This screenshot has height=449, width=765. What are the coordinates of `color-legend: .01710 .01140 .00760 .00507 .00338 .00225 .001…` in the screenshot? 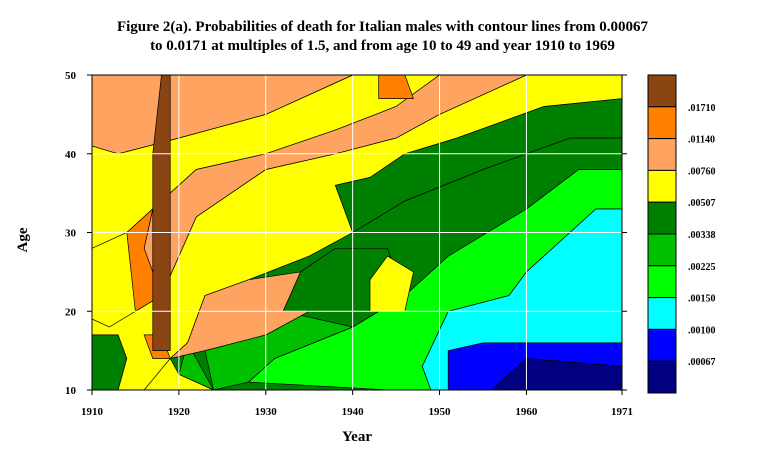 It's located at (682, 234).